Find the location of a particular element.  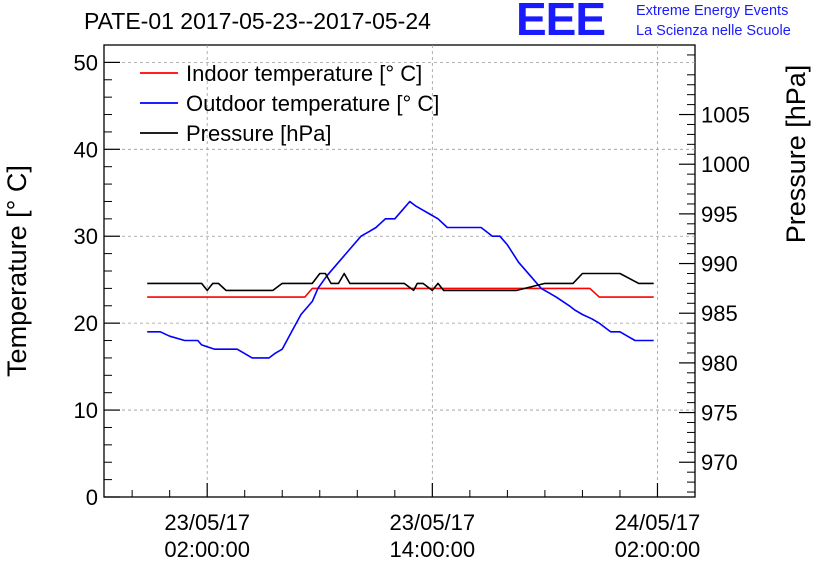

y-tick-label-right: 985 is located at coordinates (719, 313).